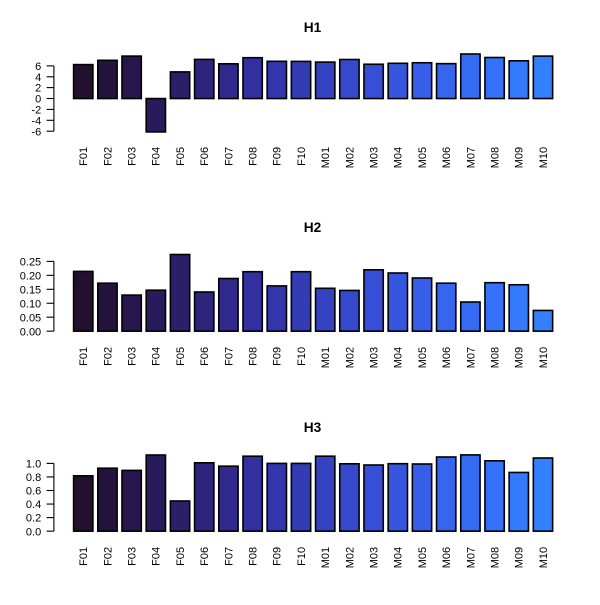 This screenshot has height=605, width=600. Describe the element at coordinates (33, 465) in the screenshot. I see `svg-text: 1.0` at that location.